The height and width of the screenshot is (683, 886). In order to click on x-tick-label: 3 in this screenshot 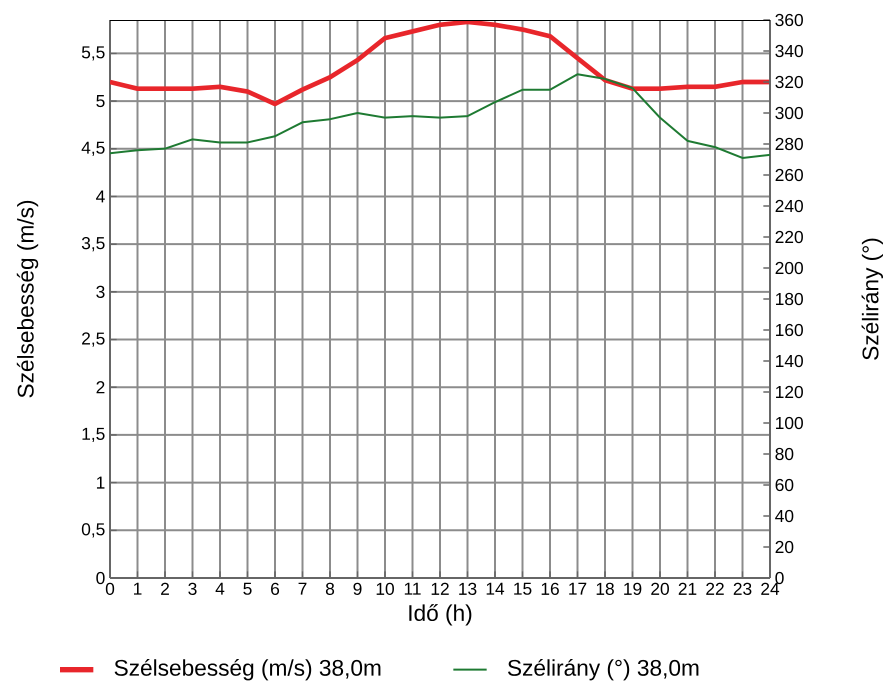, I will do `click(192, 588)`.